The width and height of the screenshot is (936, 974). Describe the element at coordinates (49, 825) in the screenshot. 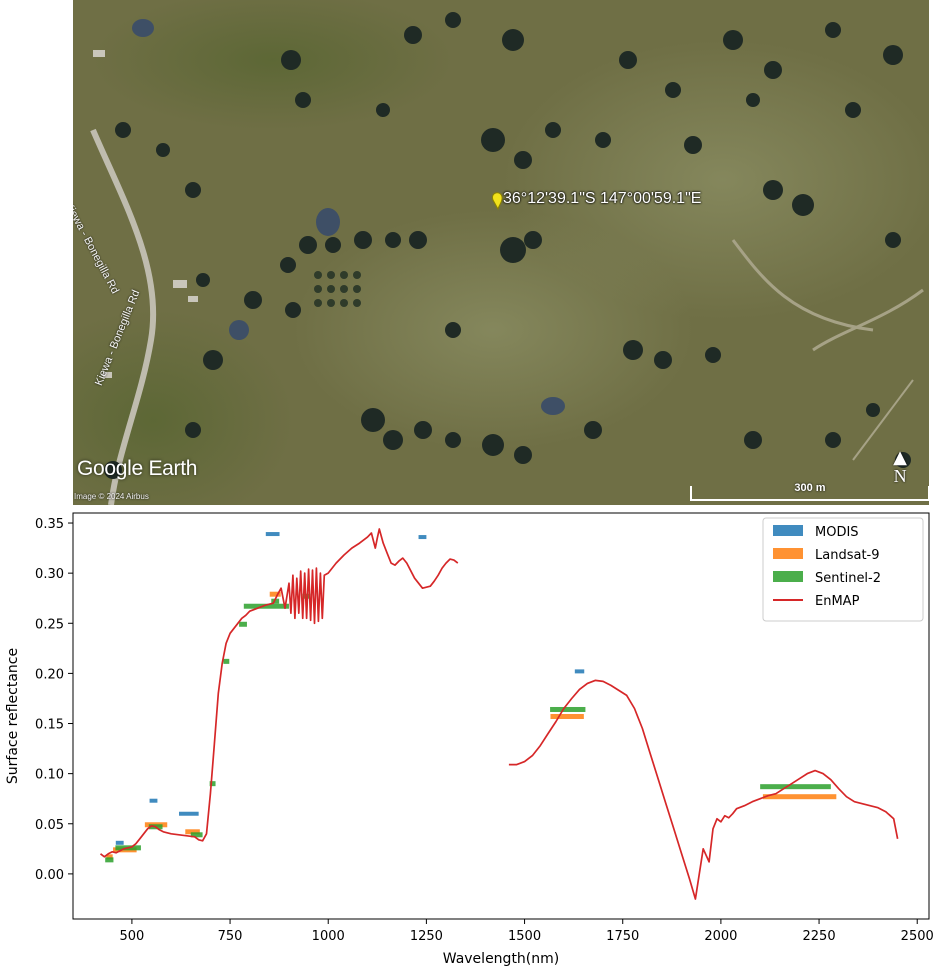

I see `y-tick-label: 0.05` at that location.